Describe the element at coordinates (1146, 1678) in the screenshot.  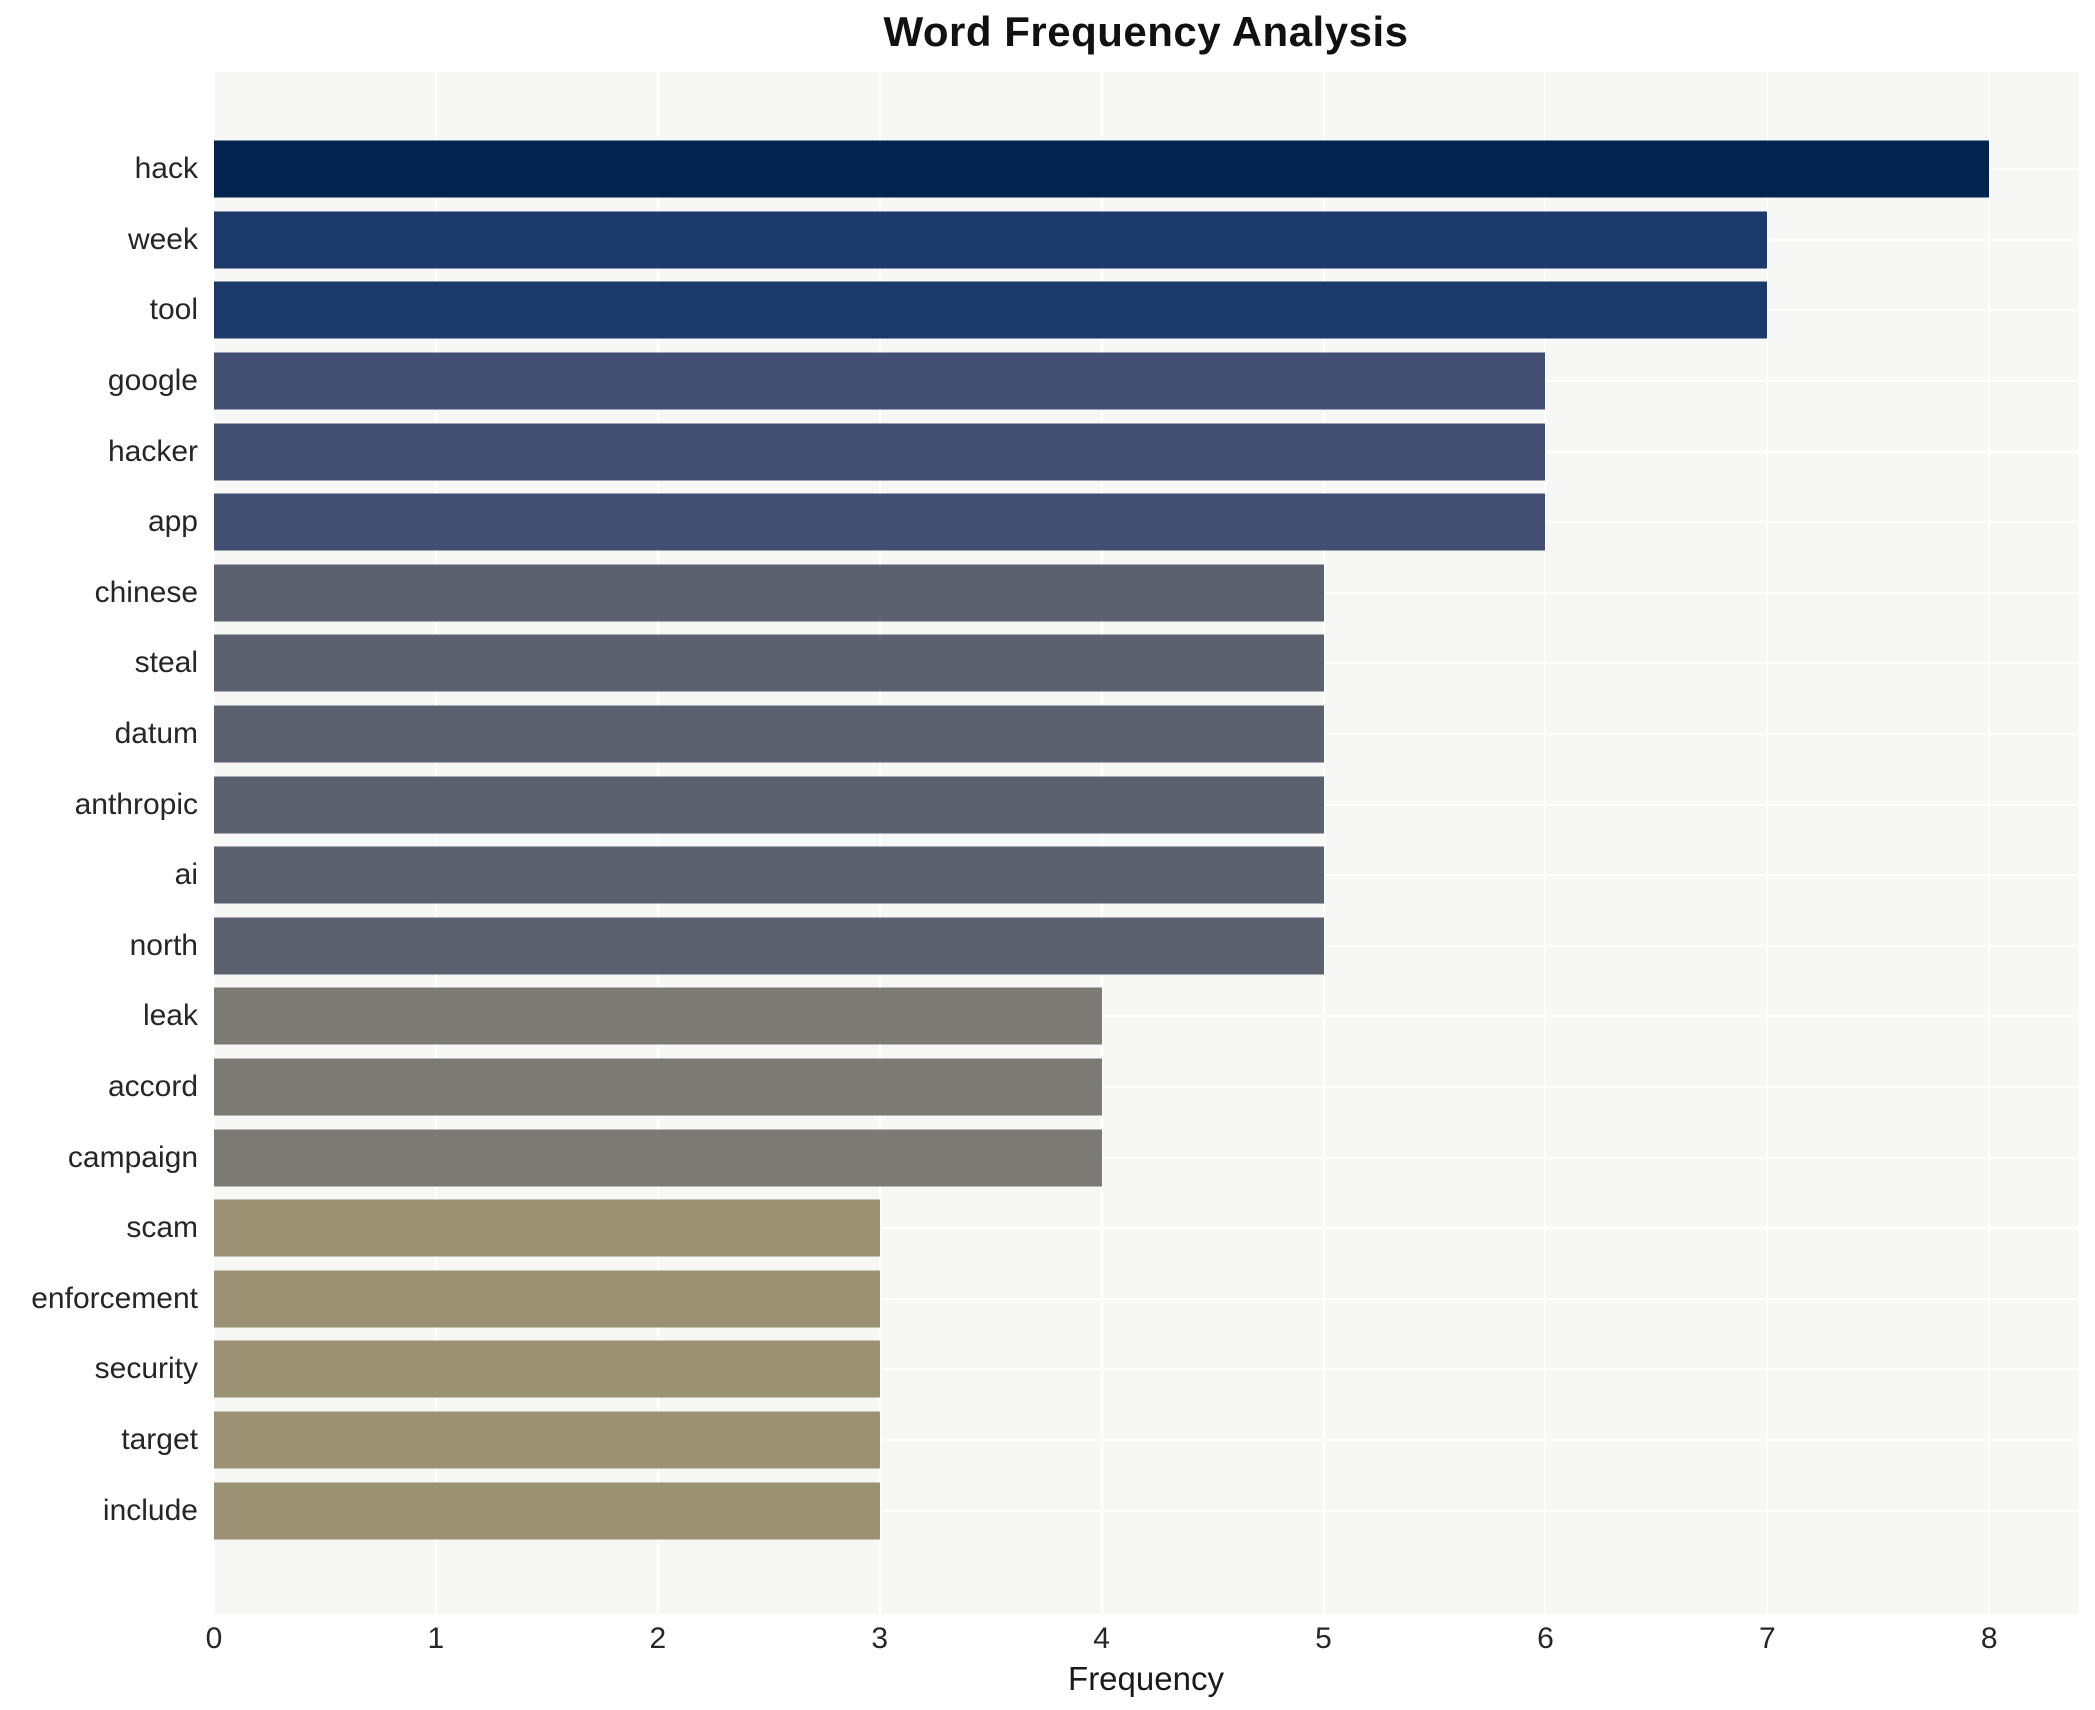
I see `x-axis-label: Frequency` at that location.